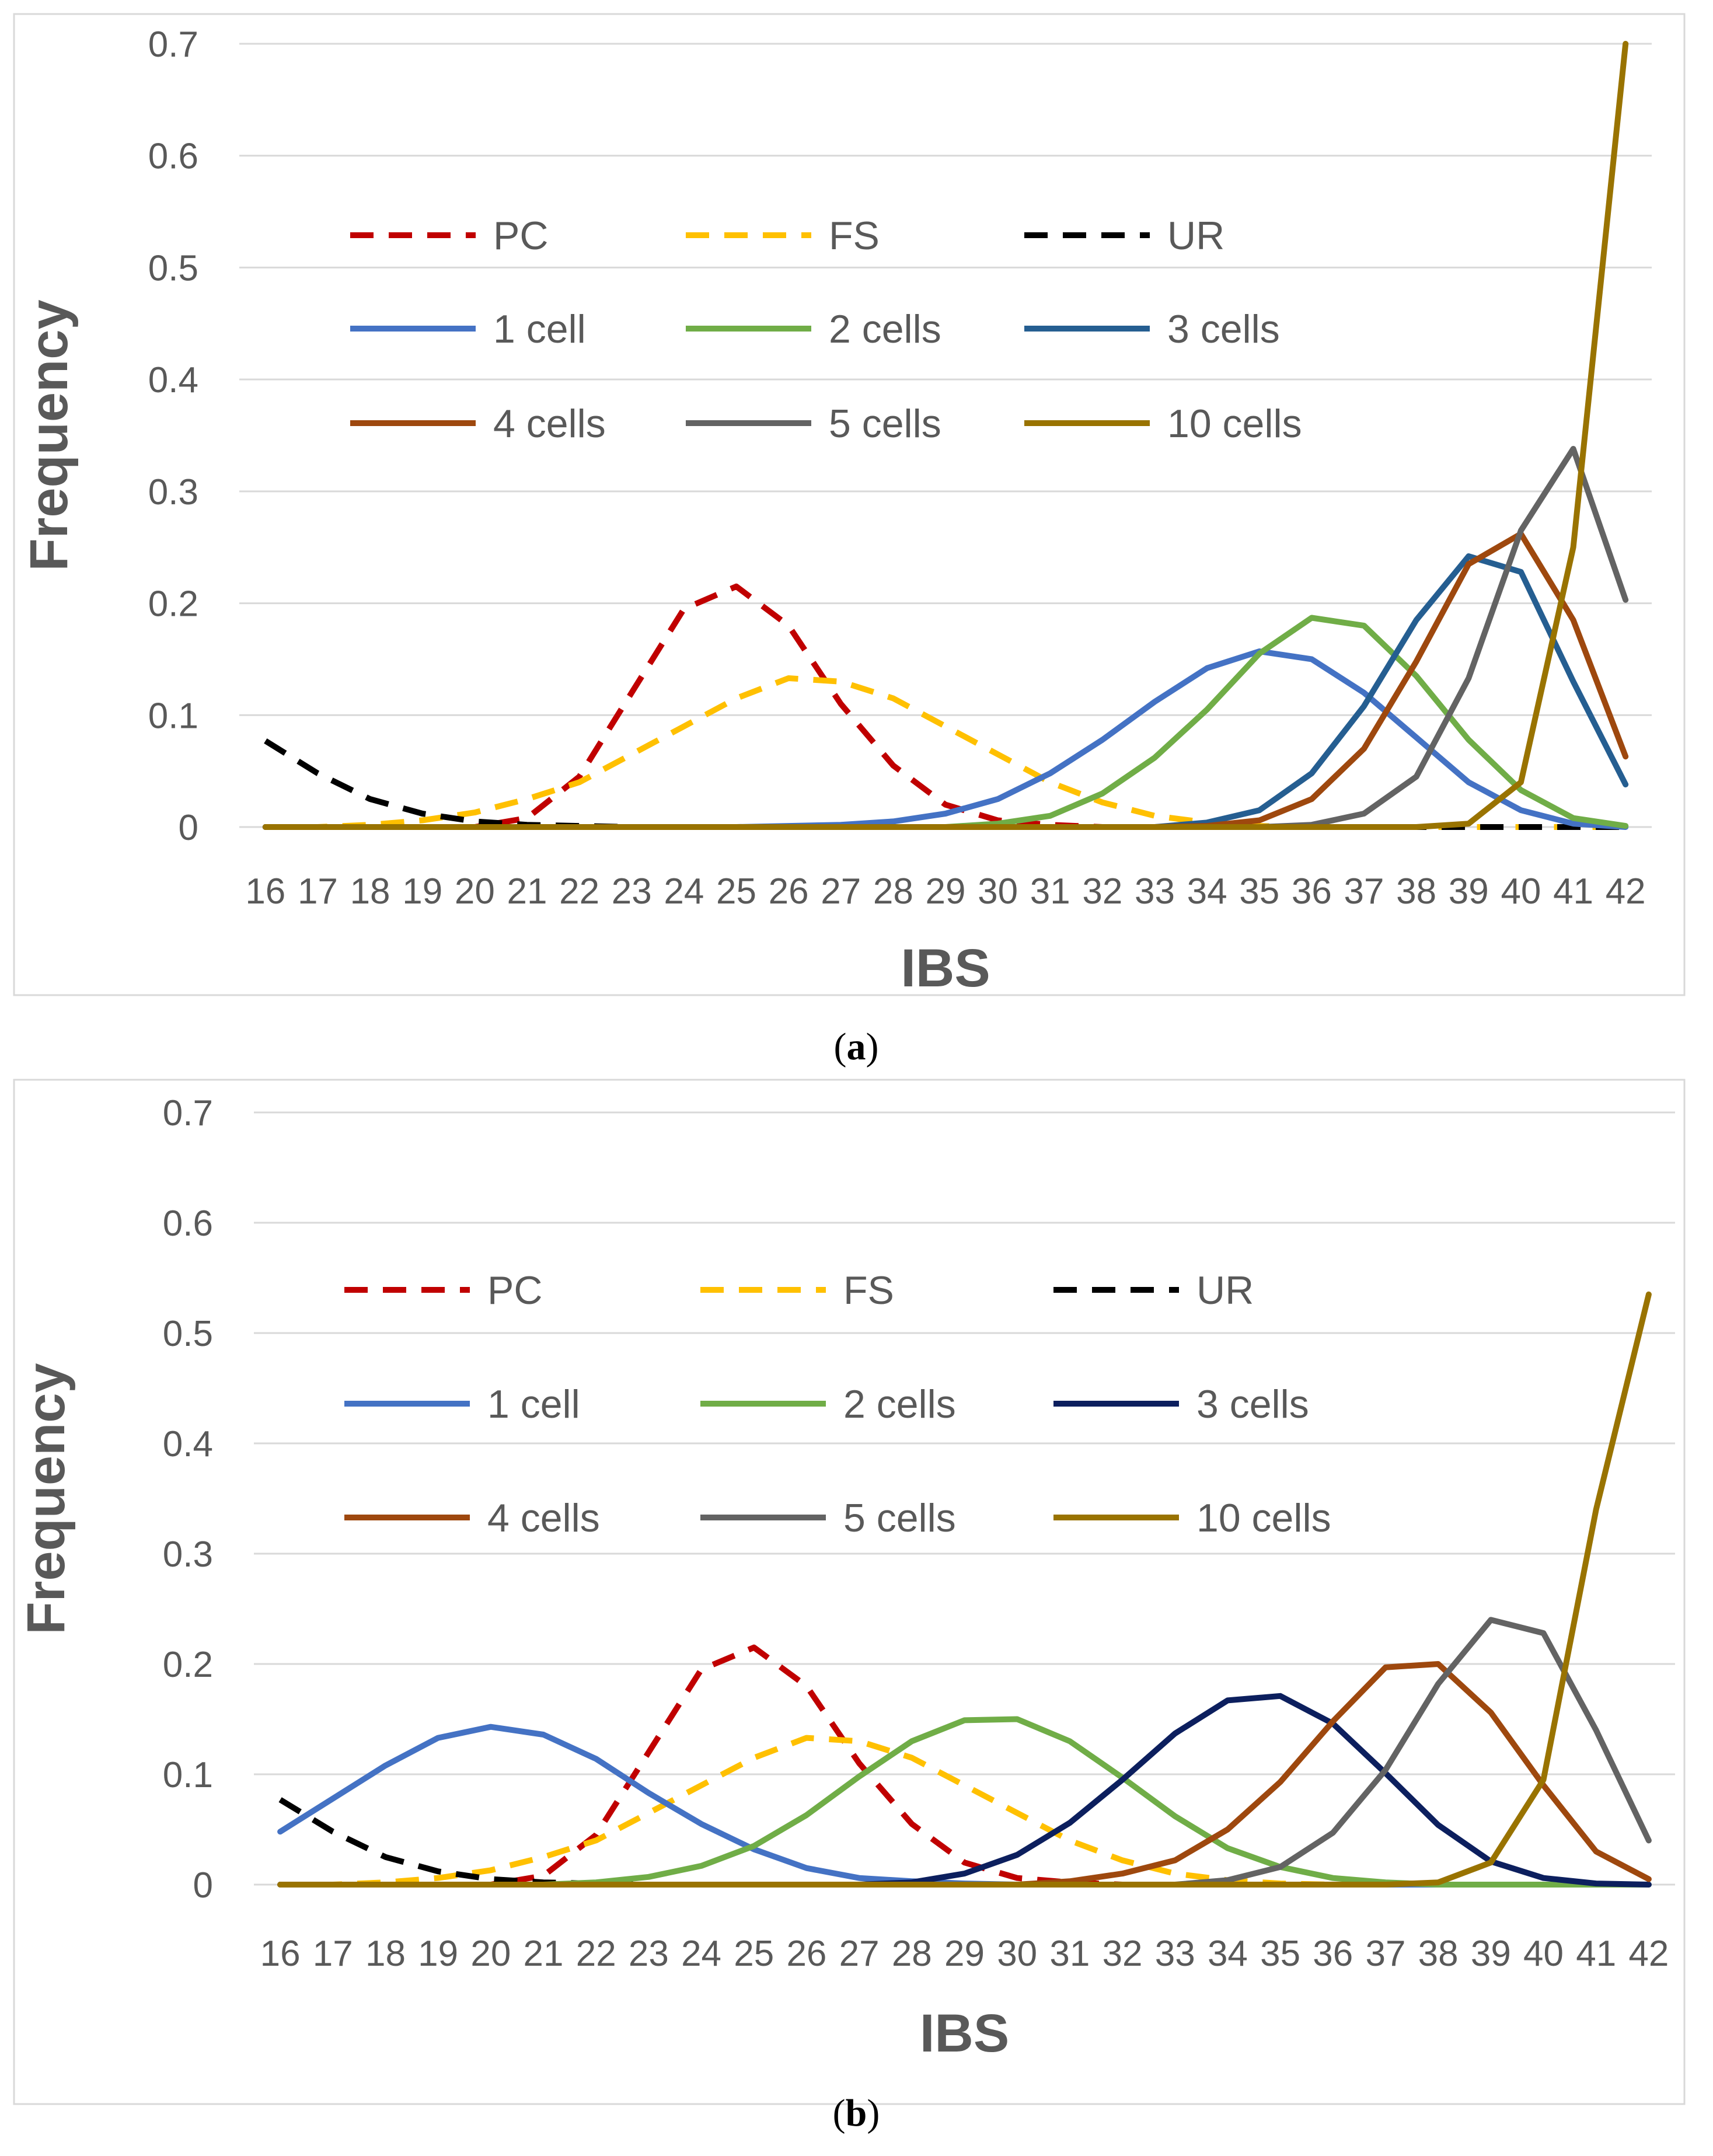 The width and height of the screenshot is (1713, 2156). I want to click on x-tick-label: 36, so click(1312, 891).